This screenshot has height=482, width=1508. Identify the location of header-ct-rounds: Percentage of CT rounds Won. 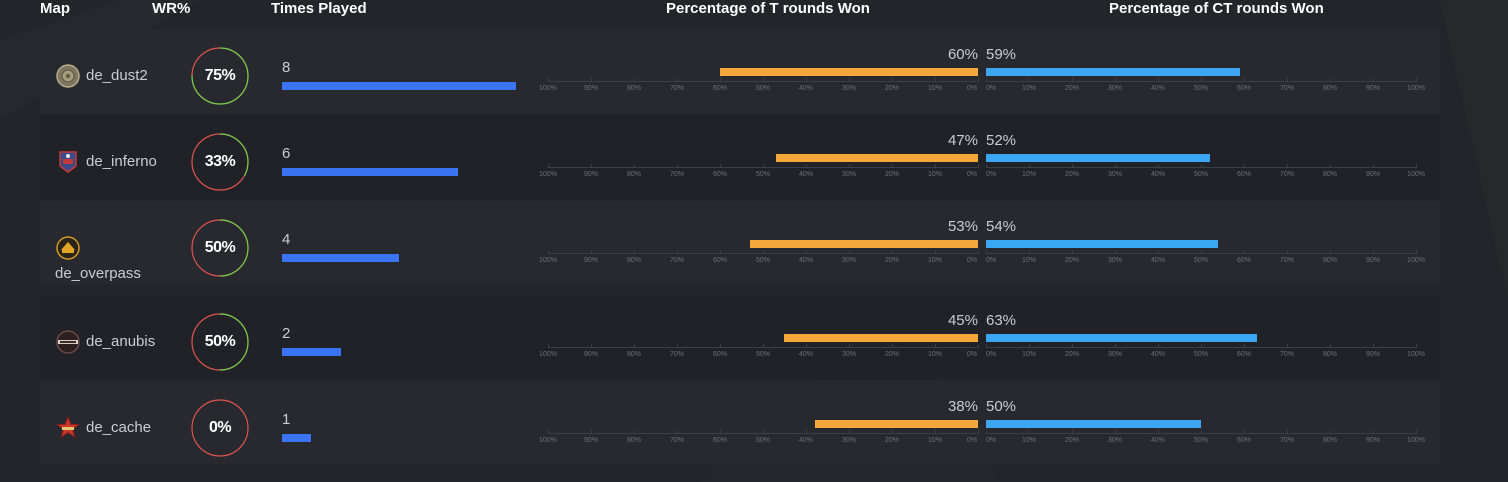
(1216, 8).